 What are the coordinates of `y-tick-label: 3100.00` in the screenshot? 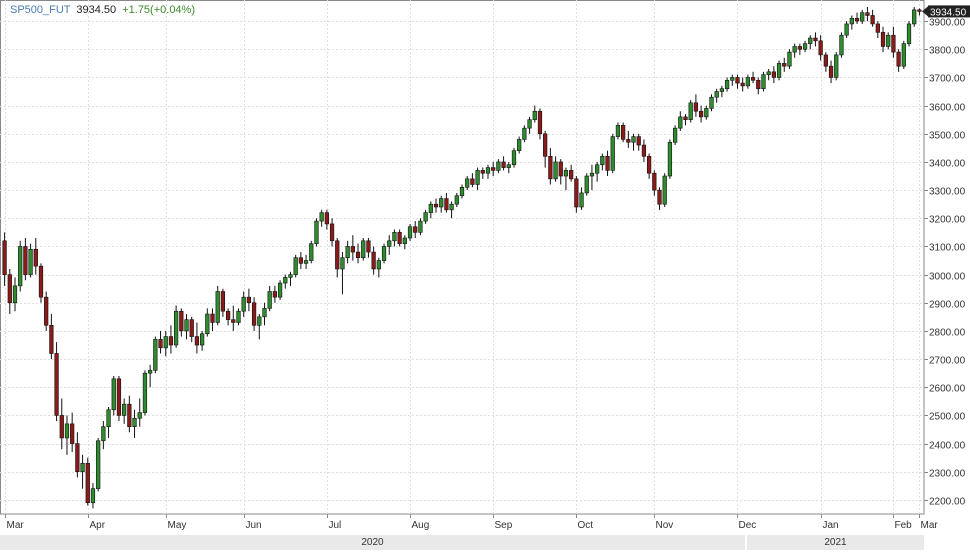 It's located at (947, 248).